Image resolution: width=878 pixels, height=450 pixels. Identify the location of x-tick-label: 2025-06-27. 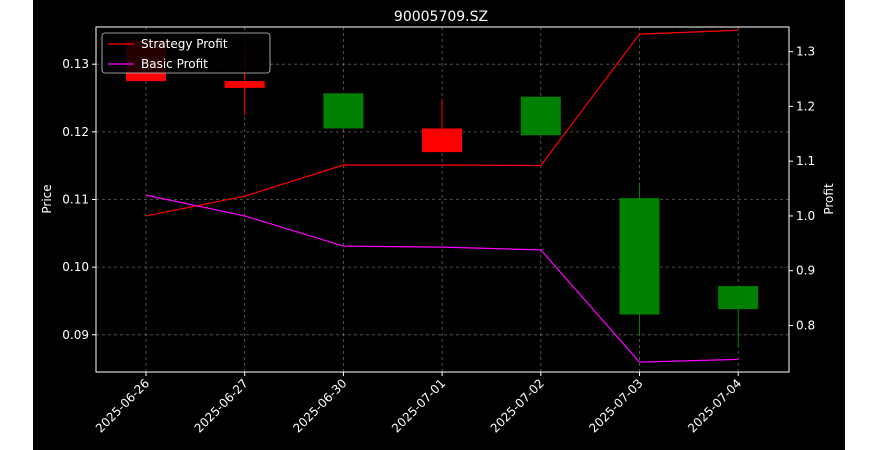
(221, 405).